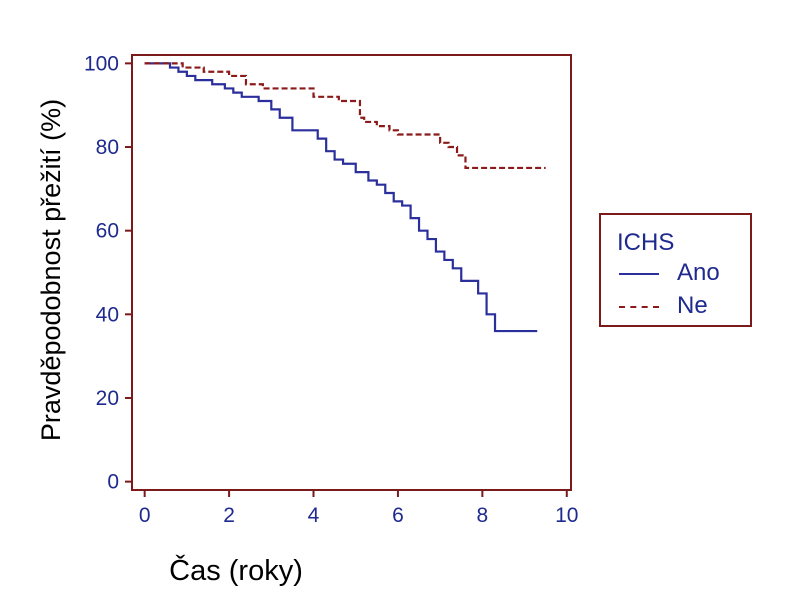 This screenshot has height=605, width=800. Describe the element at coordinates (639, 307) in the screenshot. I see `legend-swatch-ne` at that location.